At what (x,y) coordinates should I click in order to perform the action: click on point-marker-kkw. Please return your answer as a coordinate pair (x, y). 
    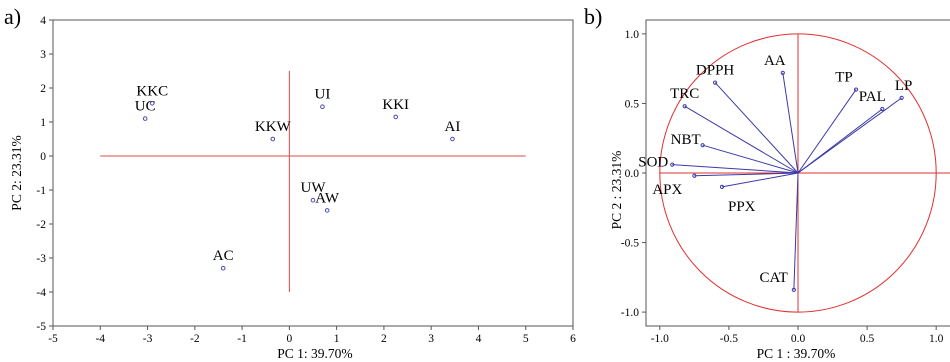
    Looking at the image, I should click on (273, 139).